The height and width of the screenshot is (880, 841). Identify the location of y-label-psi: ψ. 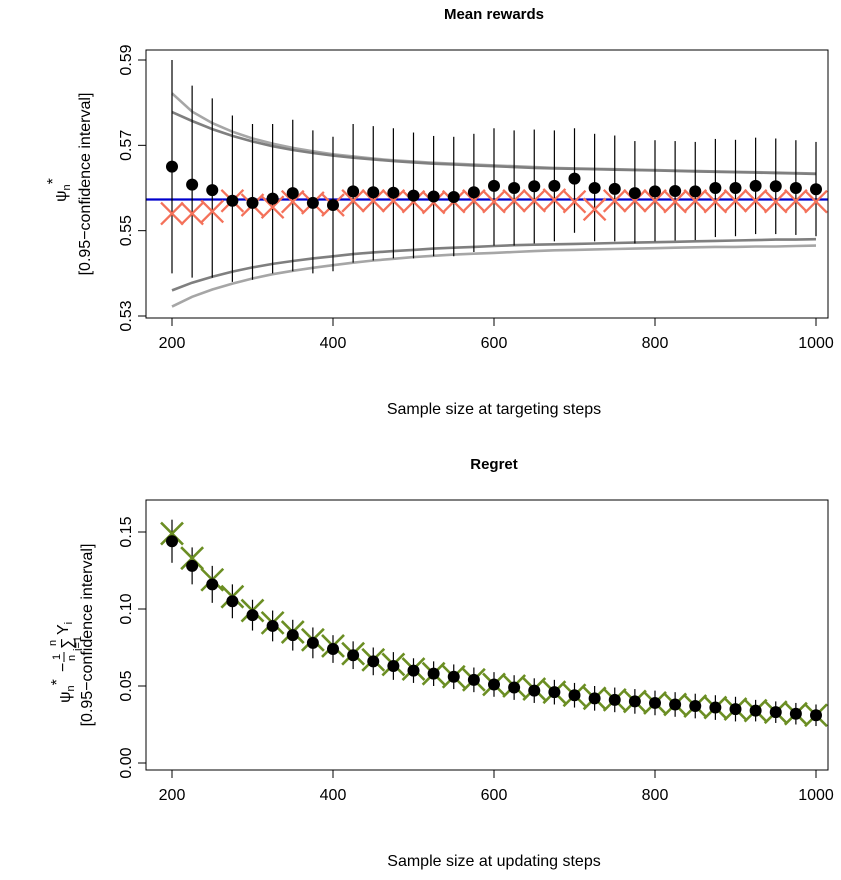
(65, 696).